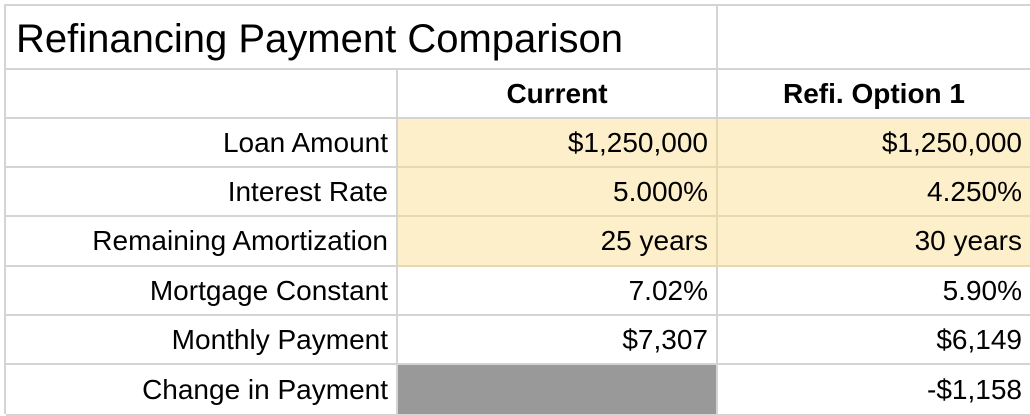 Image resolution: width=1030 pixels, height=416 pixels. I want to click on monthly-payment-current: $7,307, so click(558, 340).